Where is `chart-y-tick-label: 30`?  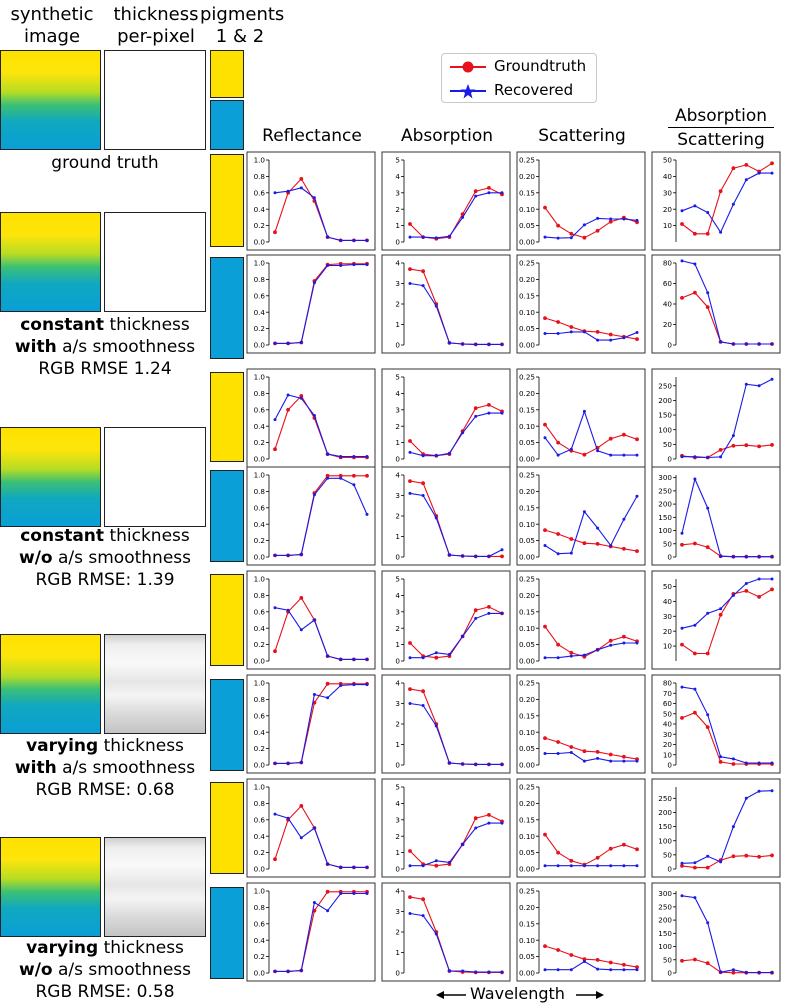
chart-y-tick-label: 30 is located at coordinates (668, 616).